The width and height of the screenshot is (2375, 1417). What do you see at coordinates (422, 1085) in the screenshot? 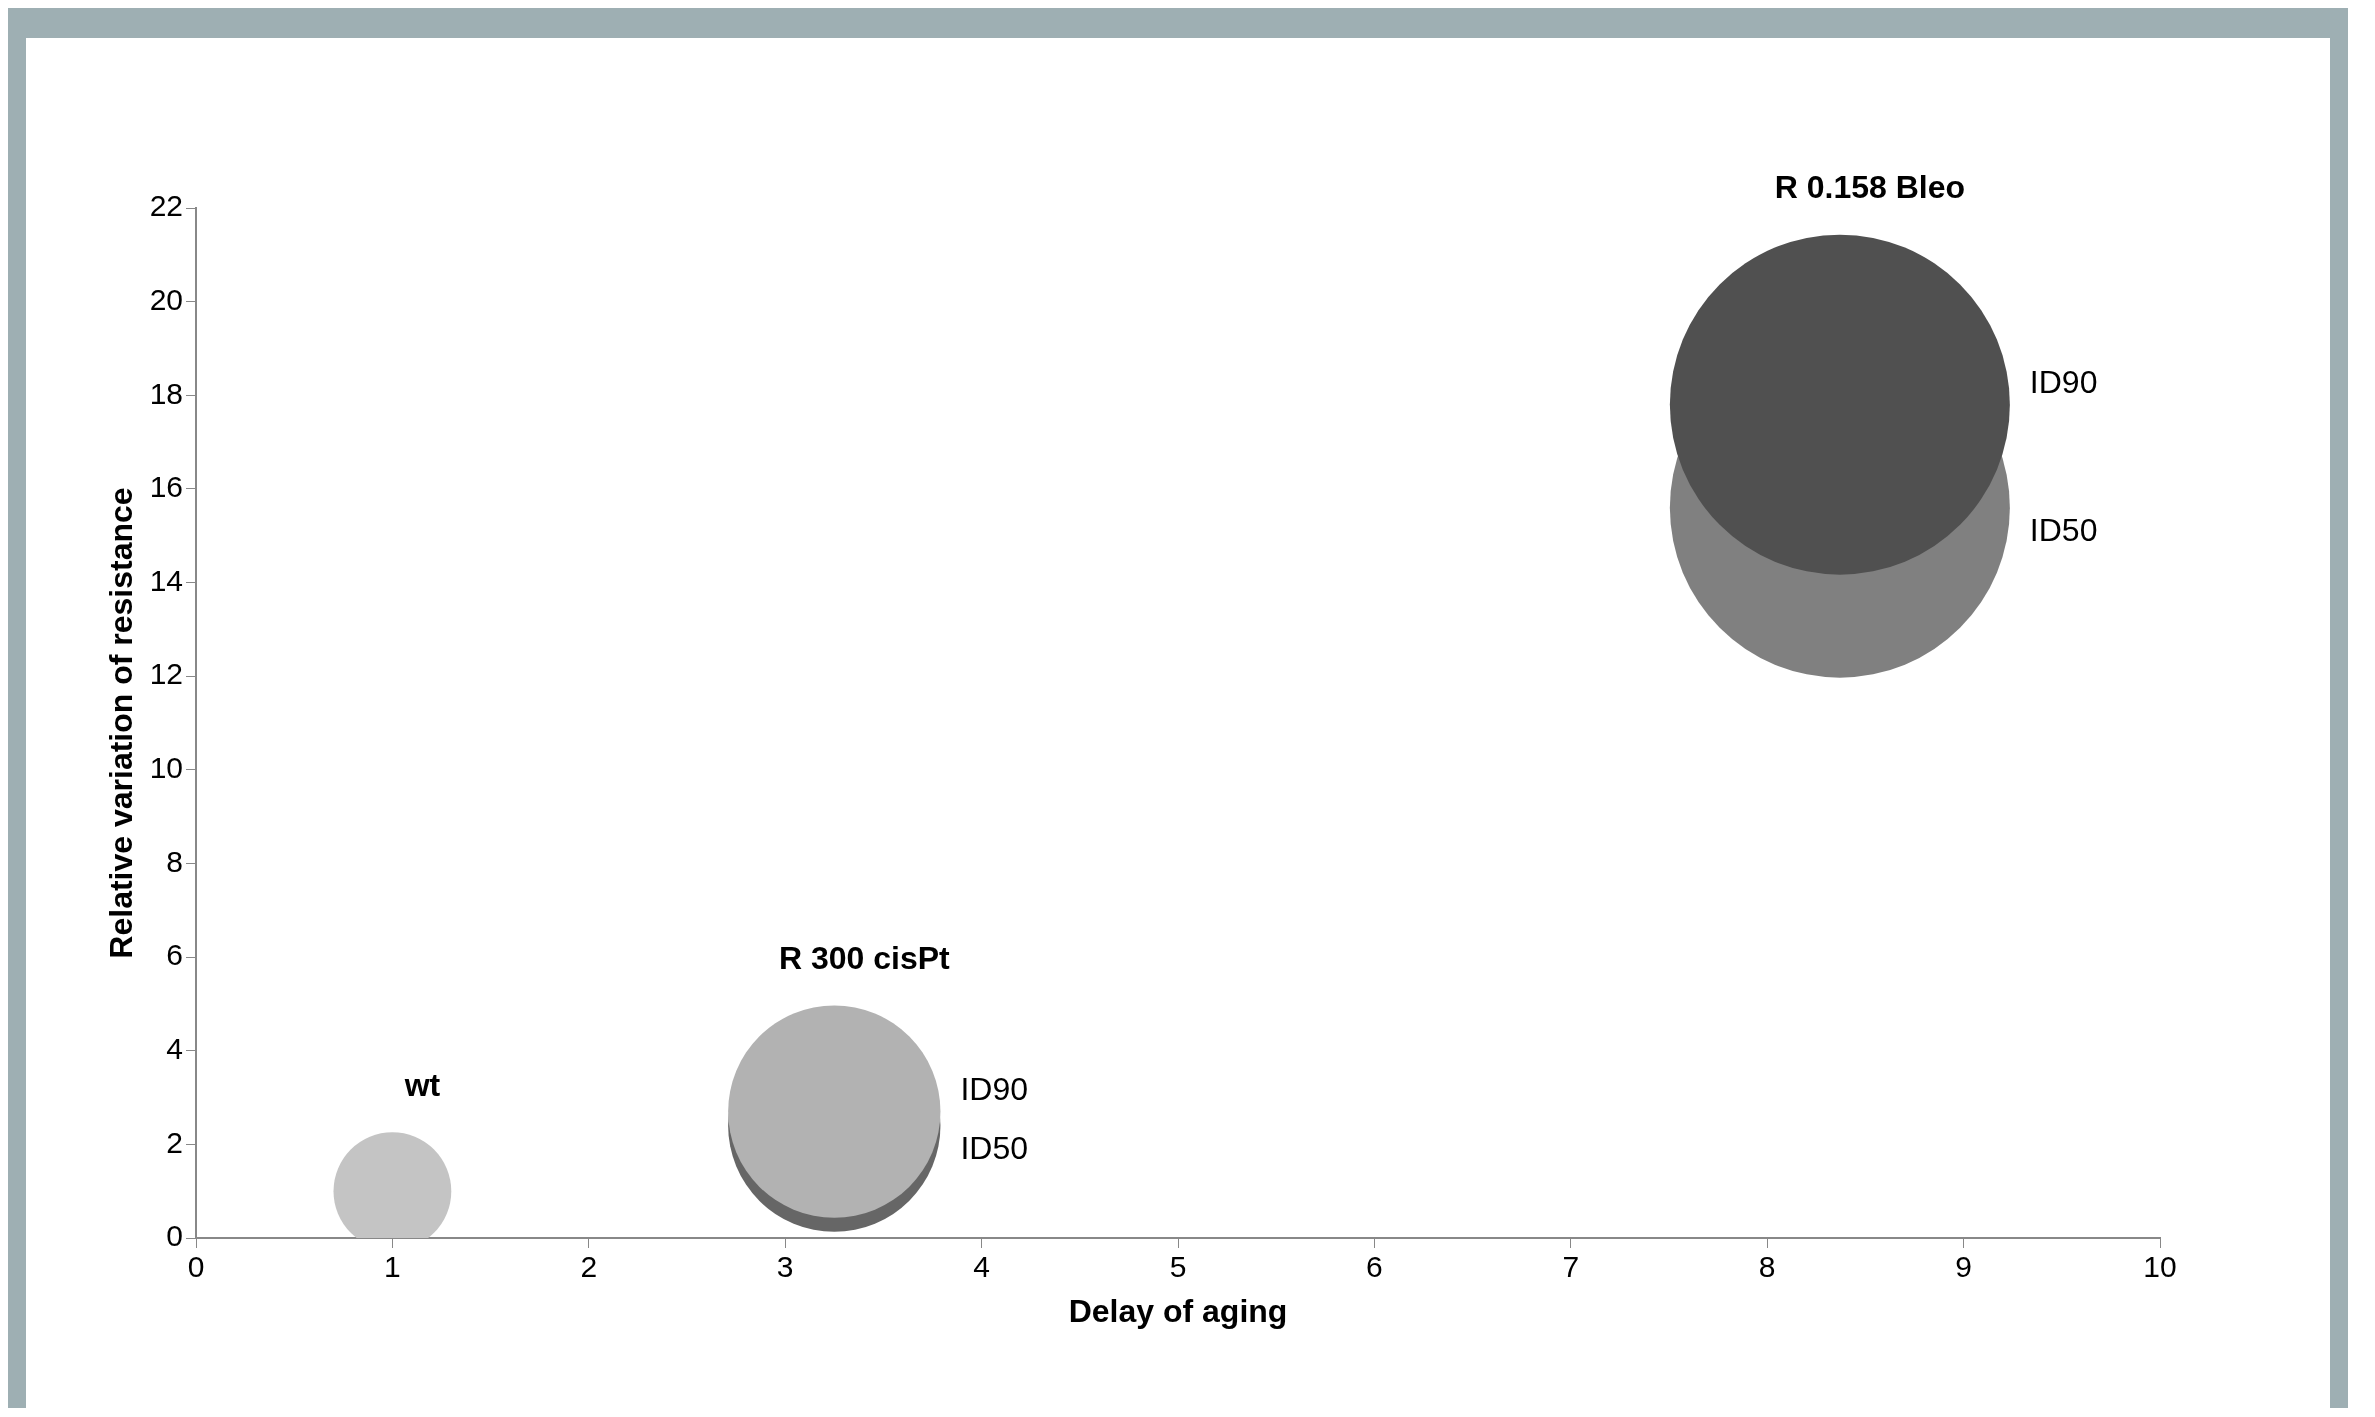
I see `series-label: wt` at bounding box center [422, 1085].